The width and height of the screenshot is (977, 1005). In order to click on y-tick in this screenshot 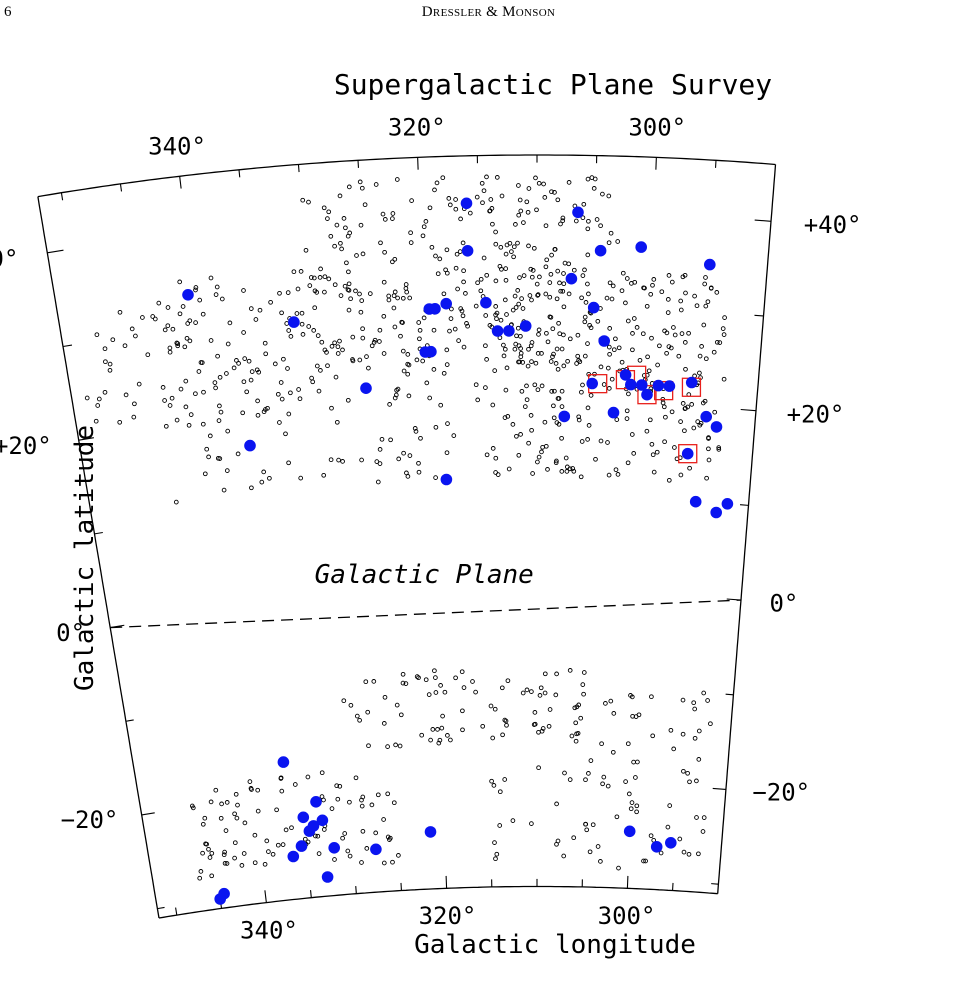, I will do `click(719, 789)`.